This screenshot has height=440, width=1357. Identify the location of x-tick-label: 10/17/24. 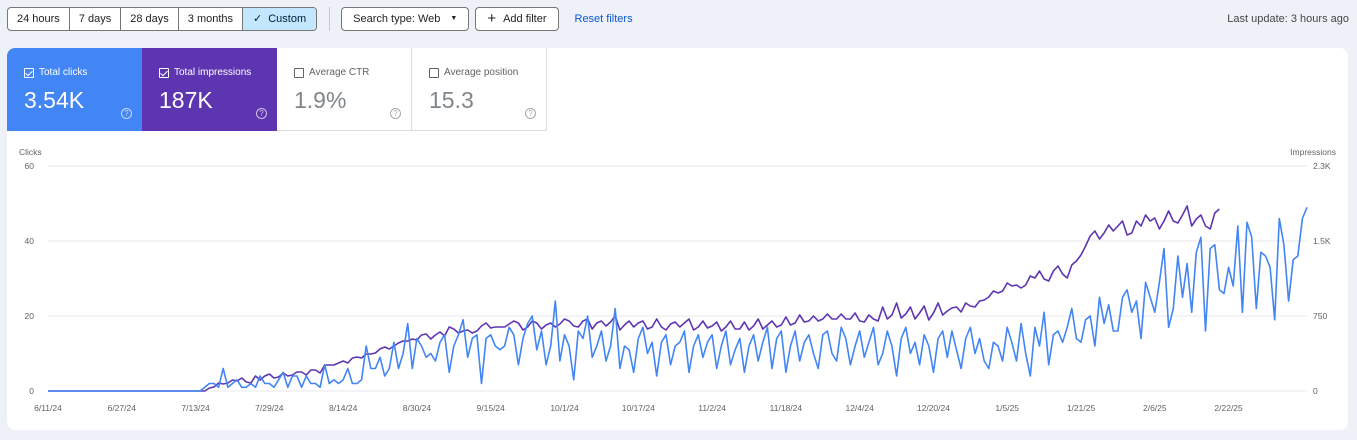
(638, 408).